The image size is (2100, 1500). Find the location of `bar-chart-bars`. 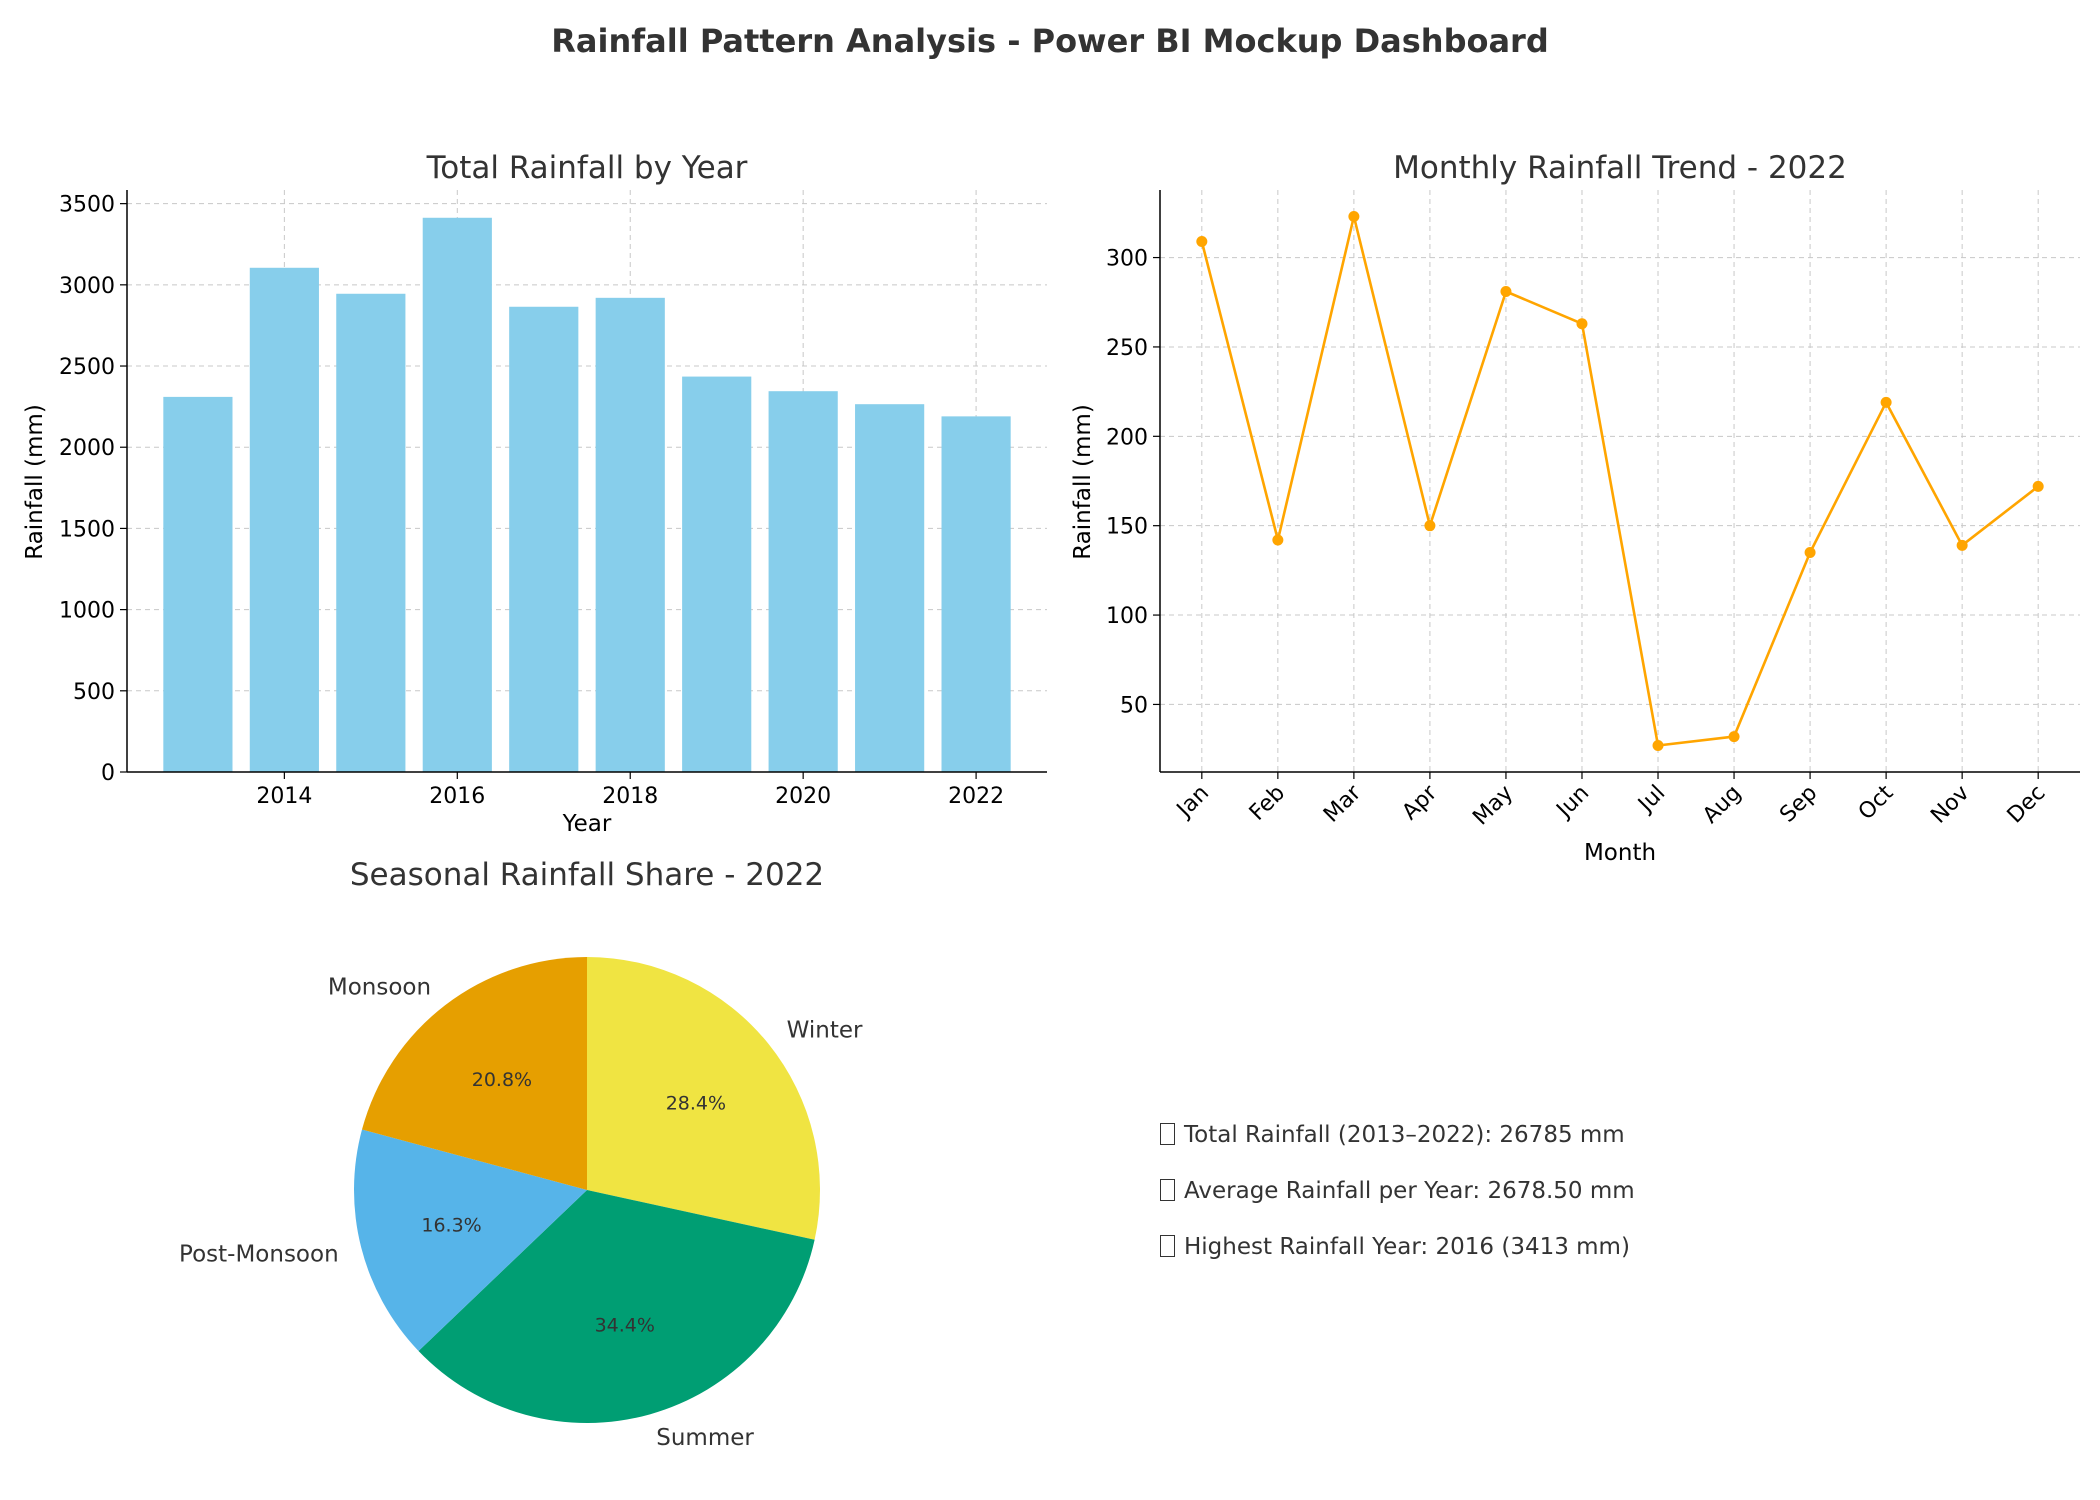

bar-chart-bars is located at coordinates (587, 494).